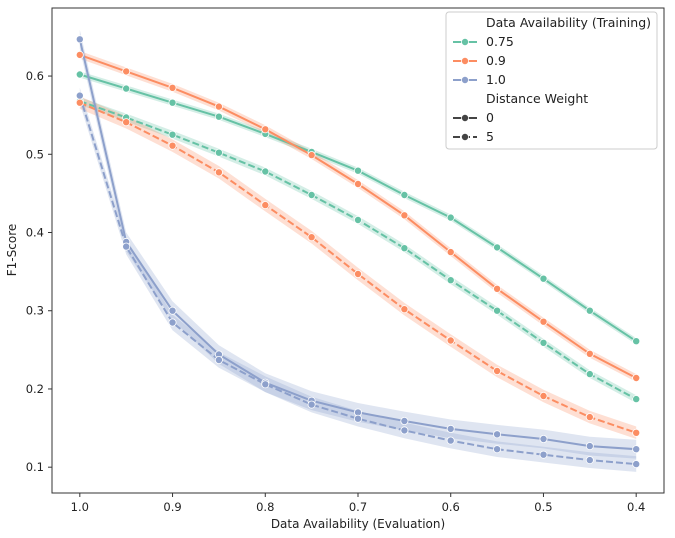  I want to click on data-point-0.9-w0-11, so click(589, 353).